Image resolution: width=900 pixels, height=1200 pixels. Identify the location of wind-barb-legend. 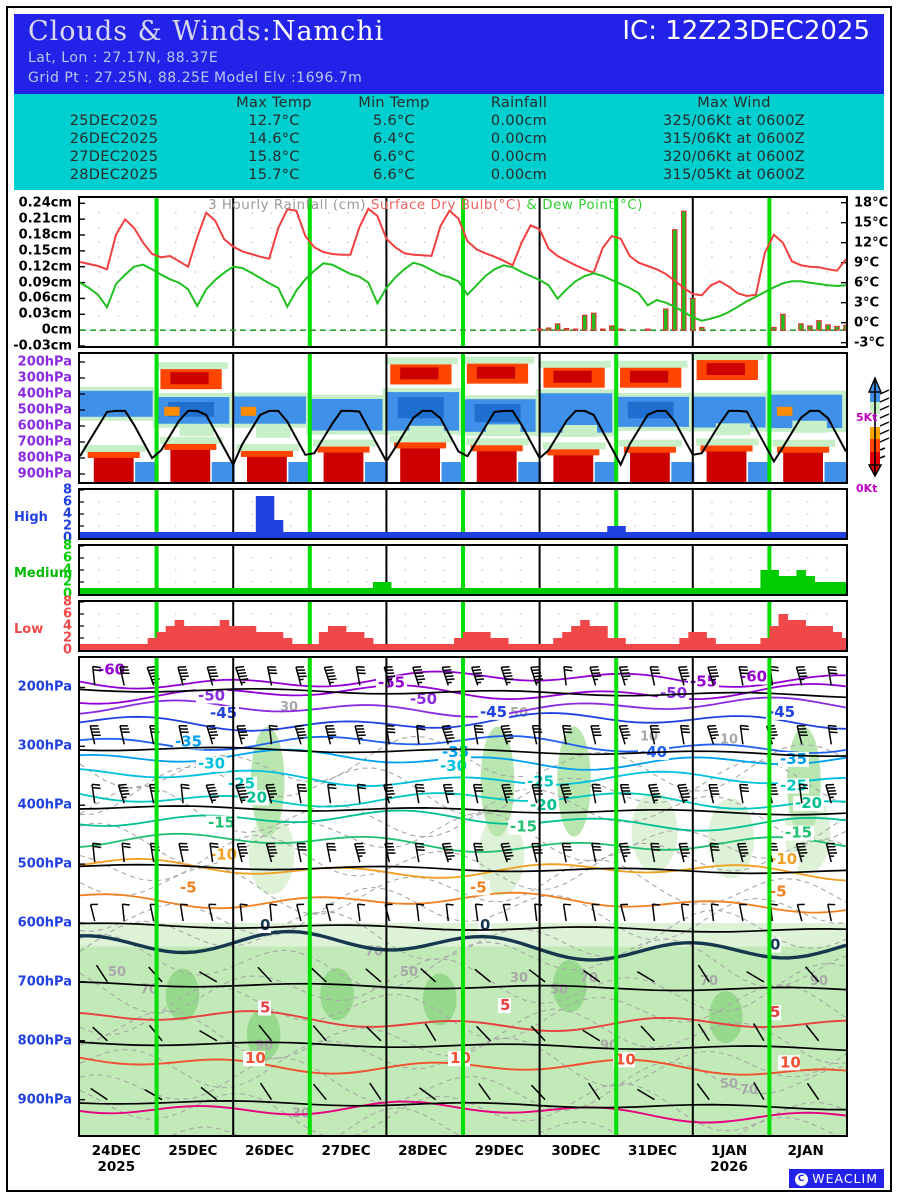
(878, 433).